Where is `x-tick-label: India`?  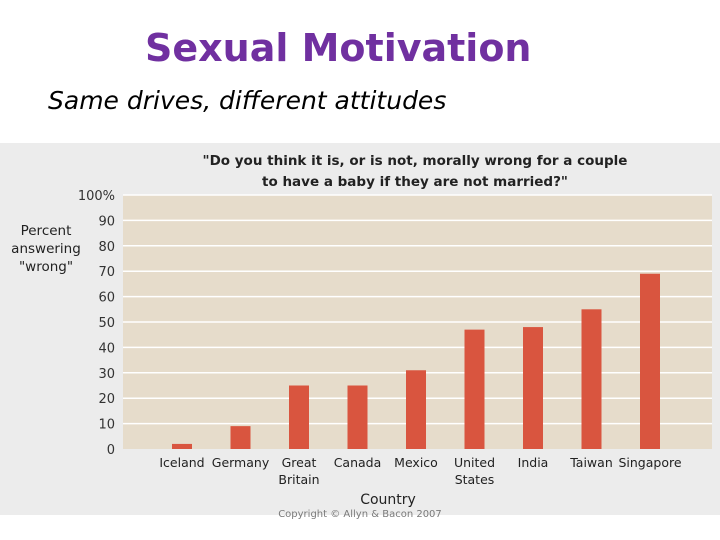
x-tick-label: India is located at coordinates (533, 462).